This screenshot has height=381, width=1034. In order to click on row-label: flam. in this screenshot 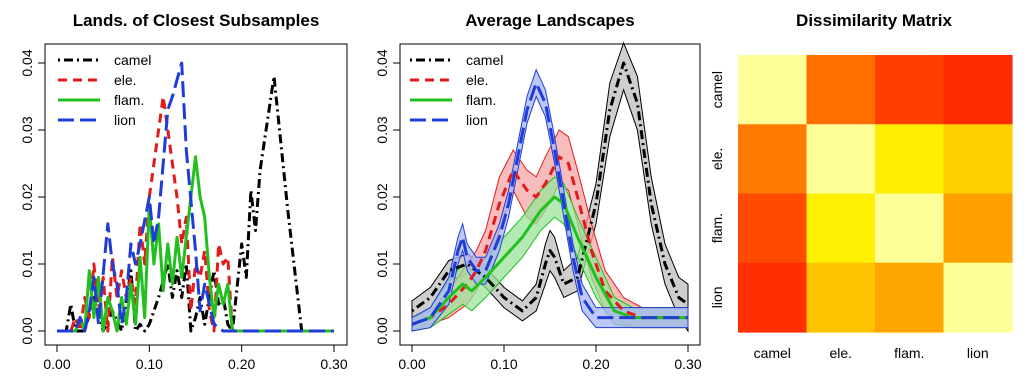, I will do `click(717, 228)`.